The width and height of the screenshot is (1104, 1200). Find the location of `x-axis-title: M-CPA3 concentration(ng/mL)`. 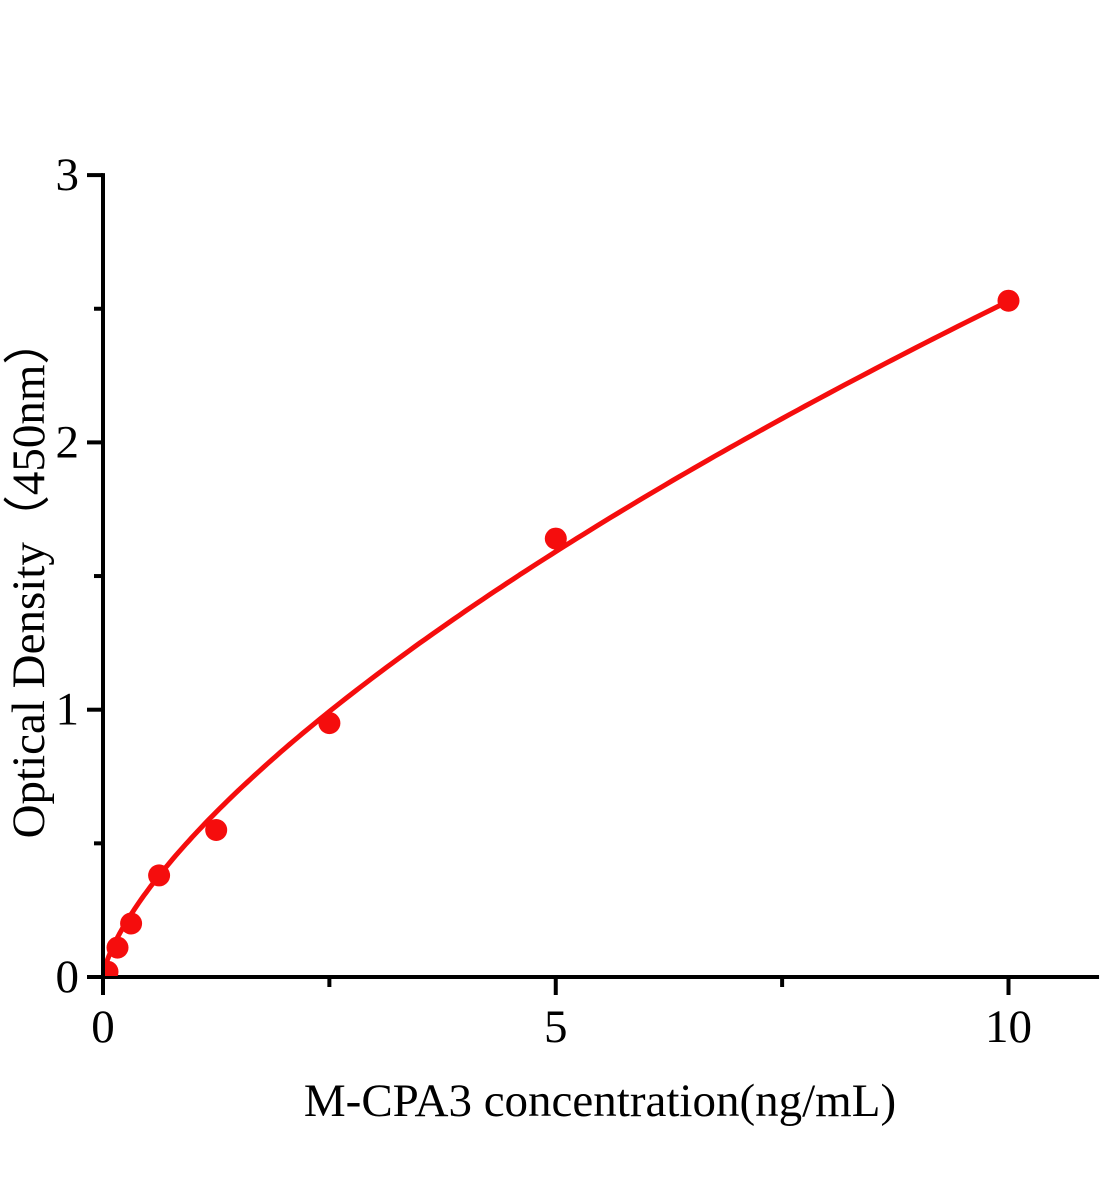

x-axis-title: M-CPA3 concentration(ng/mL) is located at coordinates (600, 1101).